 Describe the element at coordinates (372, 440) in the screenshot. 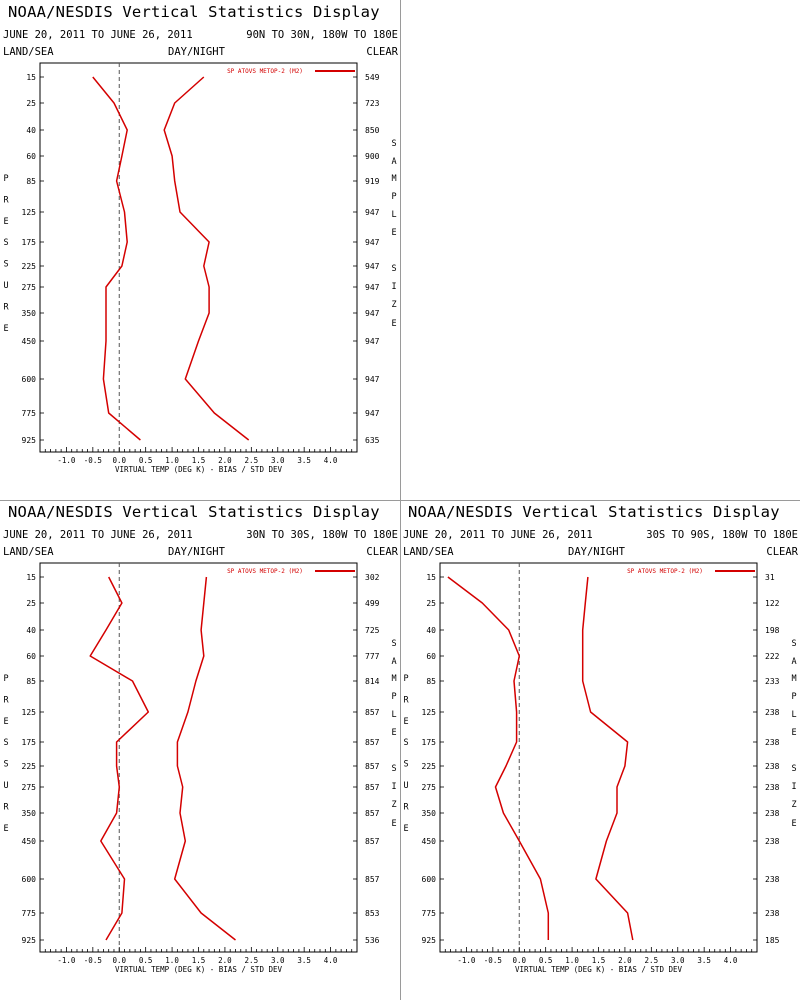

I see `sample-size-label: 635` at that location.